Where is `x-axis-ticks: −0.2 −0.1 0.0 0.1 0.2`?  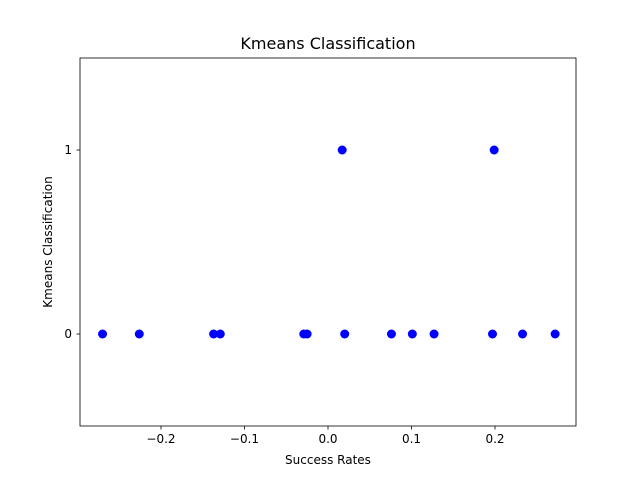 x-axis-ticks: −0.2 −0.1 0.0 0.1 0.2 is located at coordinates (325, 436).